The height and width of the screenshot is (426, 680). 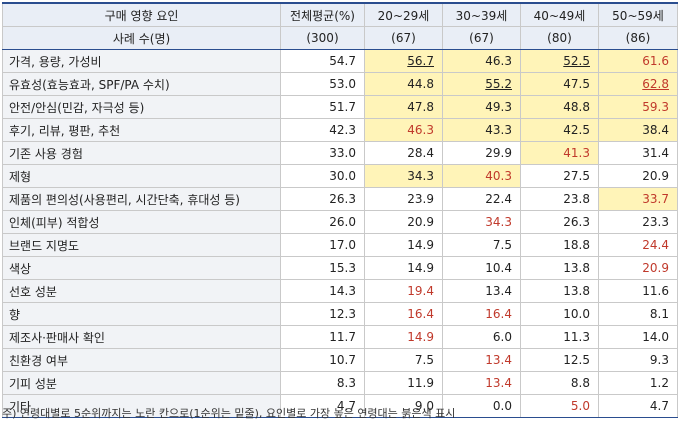 I want to click on value-text: 26.3, so click(x=342, y=199).